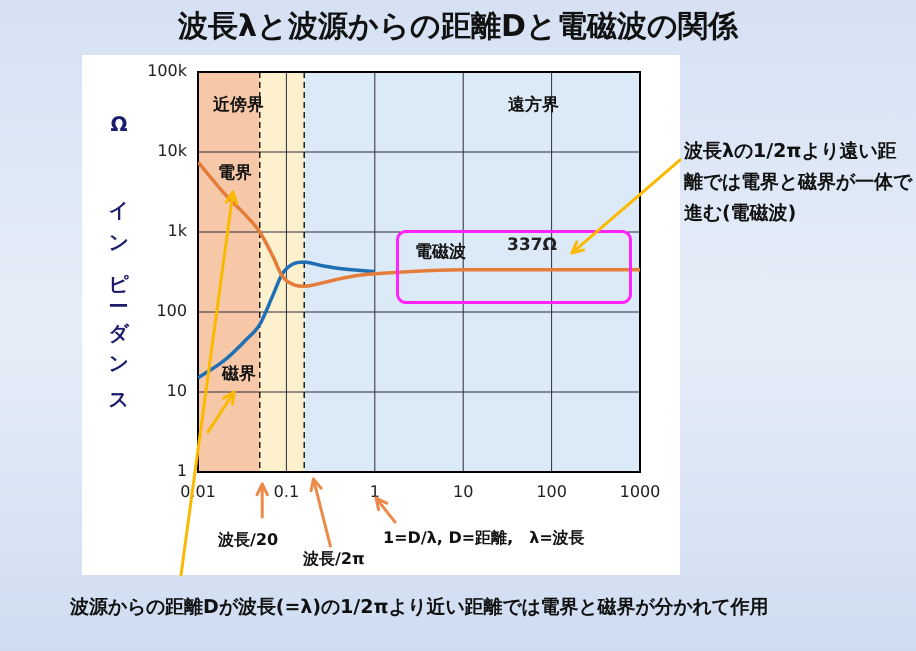  What do you see at coordinates (334, 559) in the screenshot?
I see `text: 波長/2π` at bounding box center [334, 559].